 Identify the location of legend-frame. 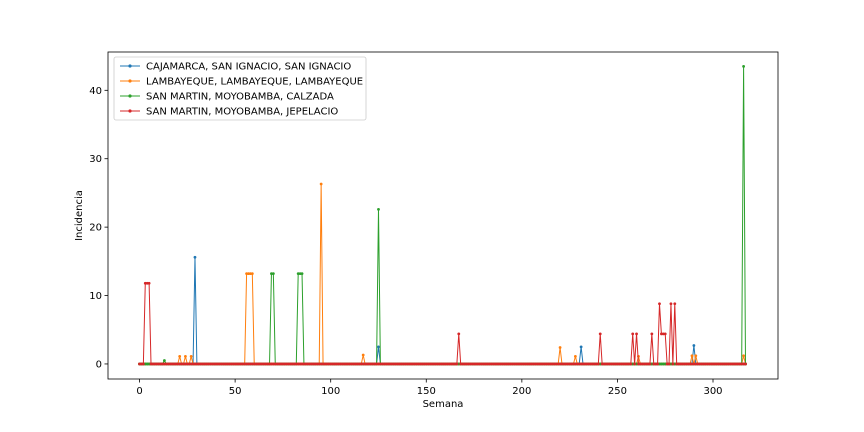
(240, 88).